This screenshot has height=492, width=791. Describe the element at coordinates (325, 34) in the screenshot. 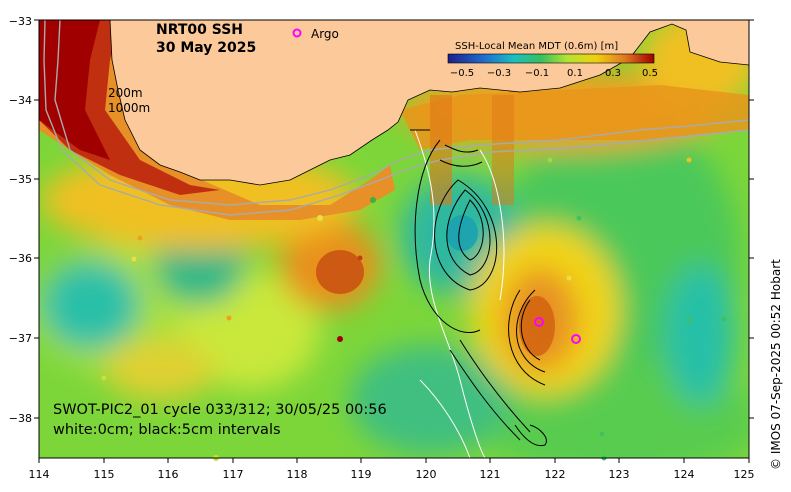

I see `argo-legend-label: Argo` at that location.